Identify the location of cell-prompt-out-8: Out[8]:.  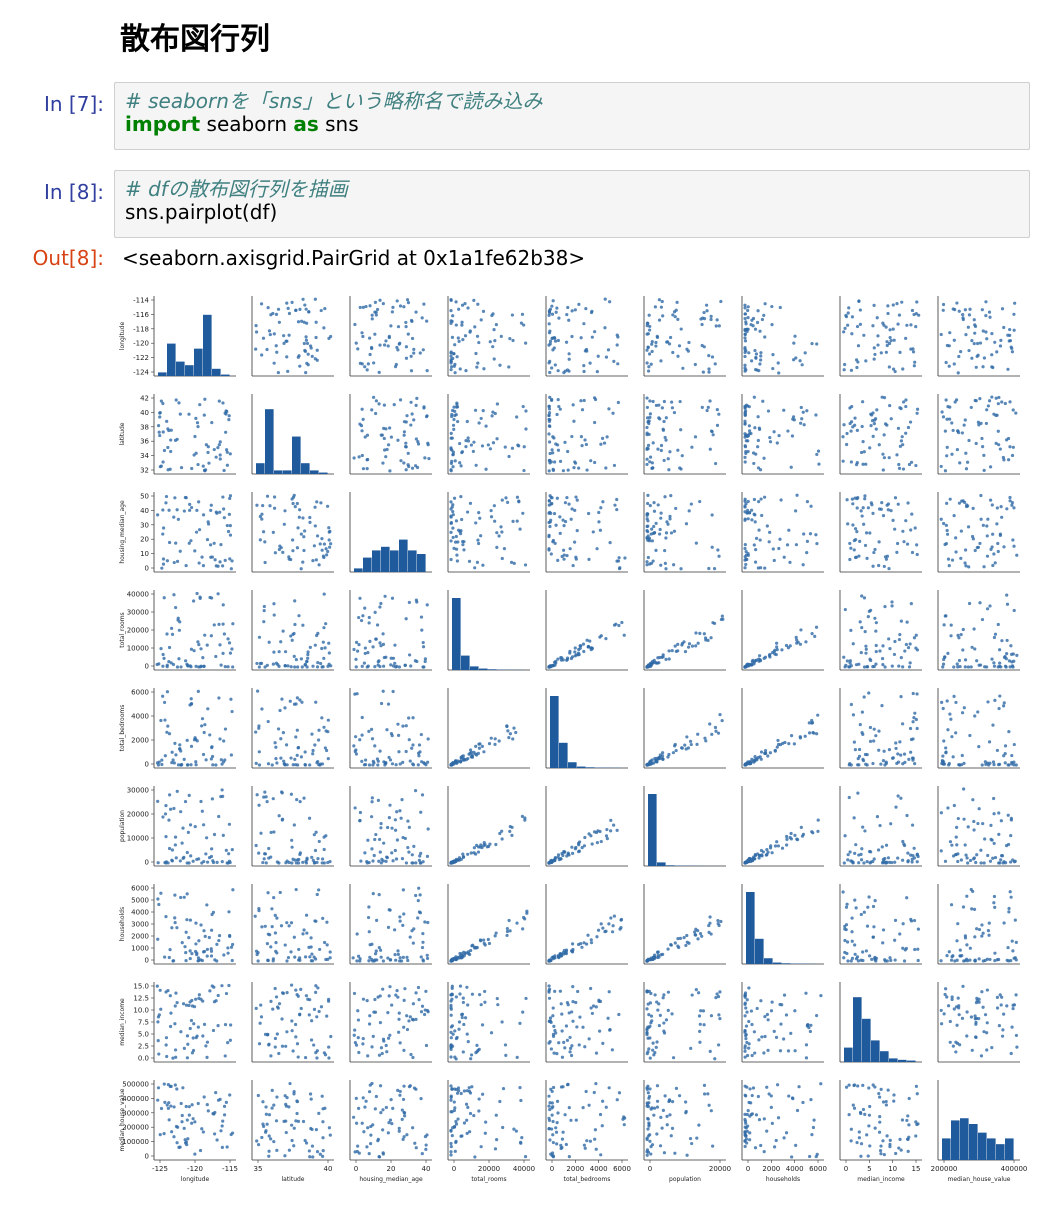
(68, 258).